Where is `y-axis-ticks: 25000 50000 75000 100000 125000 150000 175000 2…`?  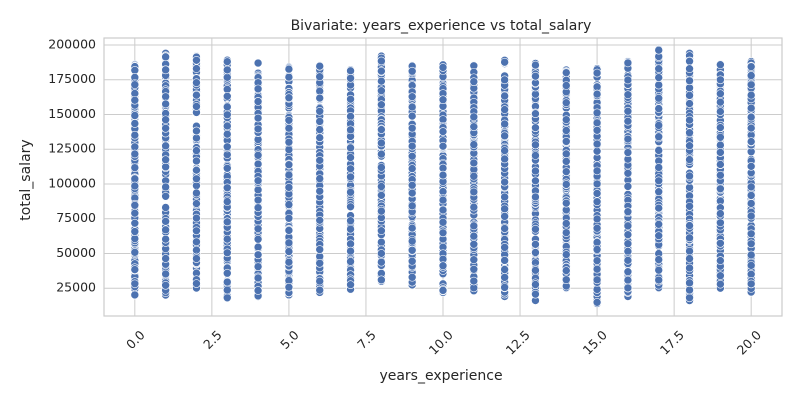
y-axis-ticks: 25000 50000 75000 100000 125000 150000 175000 2… is located at coordinates (72, 165).